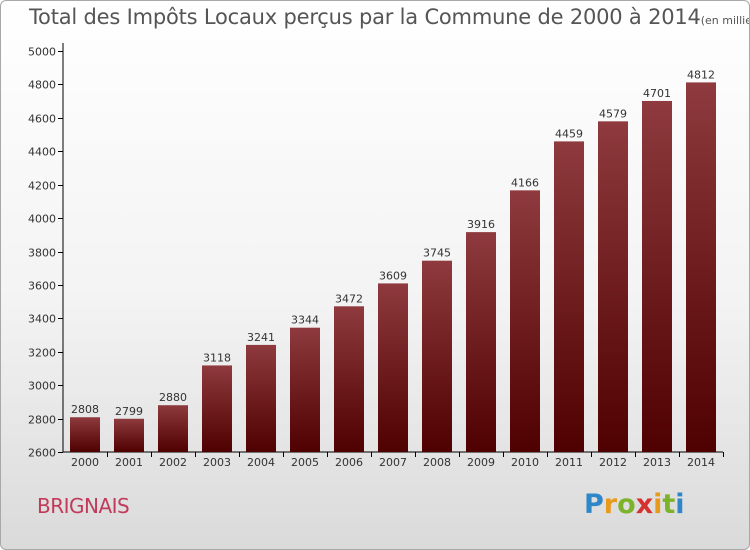 This screenshot has width=750, height=550. Describe the element at coordinates (305, 320) in the screenshot. I see `data-label: 3344` at that location.